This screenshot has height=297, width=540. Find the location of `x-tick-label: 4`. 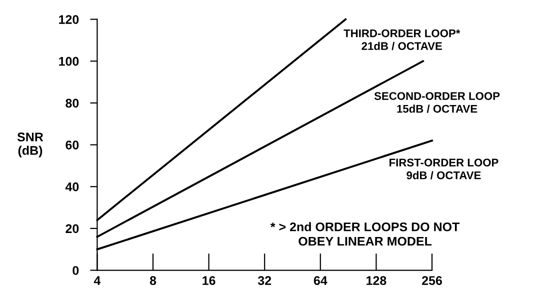

x-tick-label: 4 is located at coordinates (97, 280).